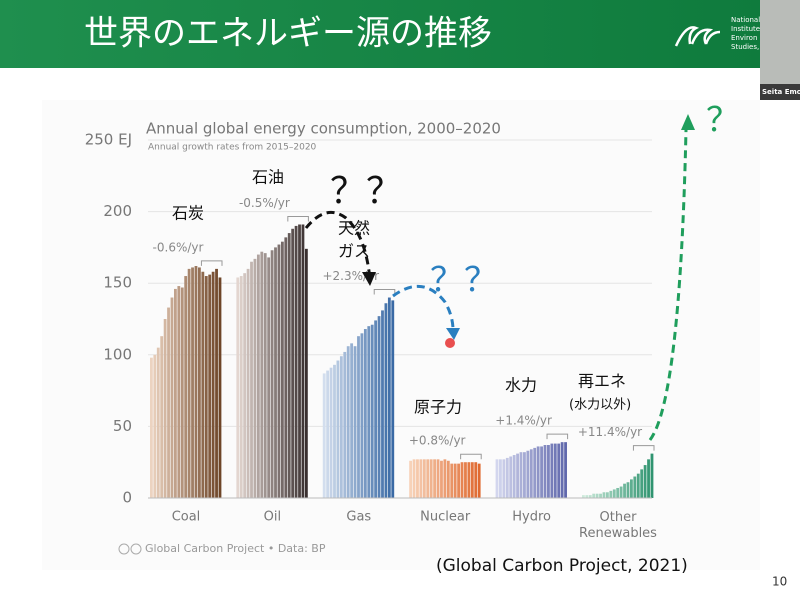 This screenshot has height=603, width=800. What do you see at coordinates (610, 432) in the screenshot?
I see `rate-label: +11.4%/yr` at bounding box center [610, 432].